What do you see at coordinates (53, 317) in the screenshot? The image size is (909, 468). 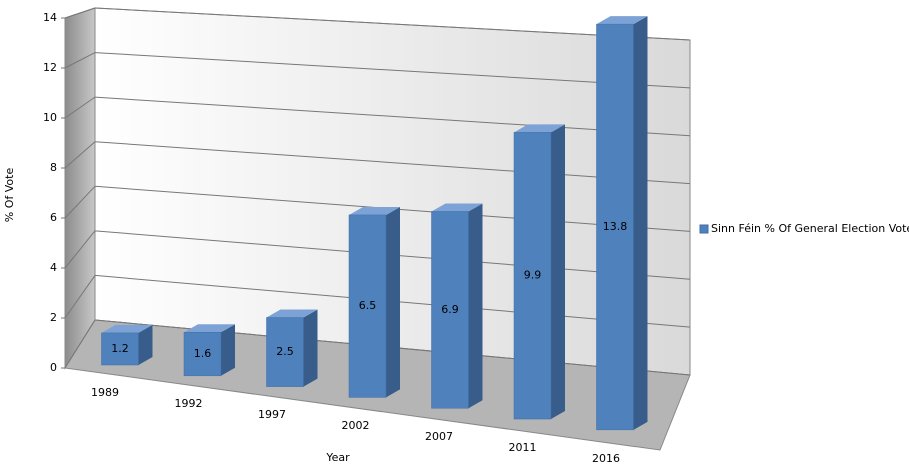 I see `y-tick-label: 2` at bounding box center [53, 317].